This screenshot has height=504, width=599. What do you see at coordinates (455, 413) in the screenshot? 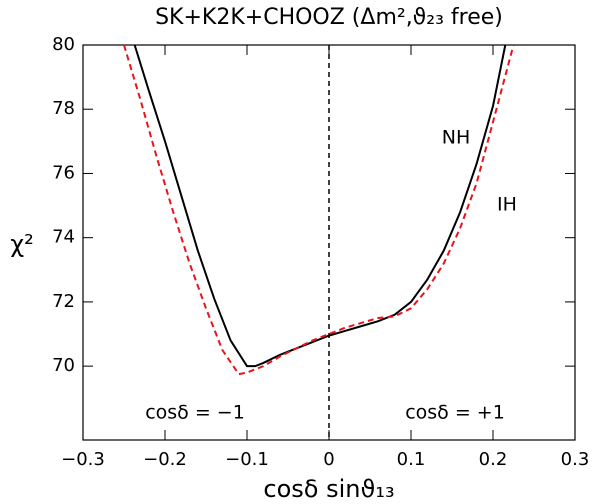
I see `annotation: cosδ = +1` at bounding box center [455, 413].